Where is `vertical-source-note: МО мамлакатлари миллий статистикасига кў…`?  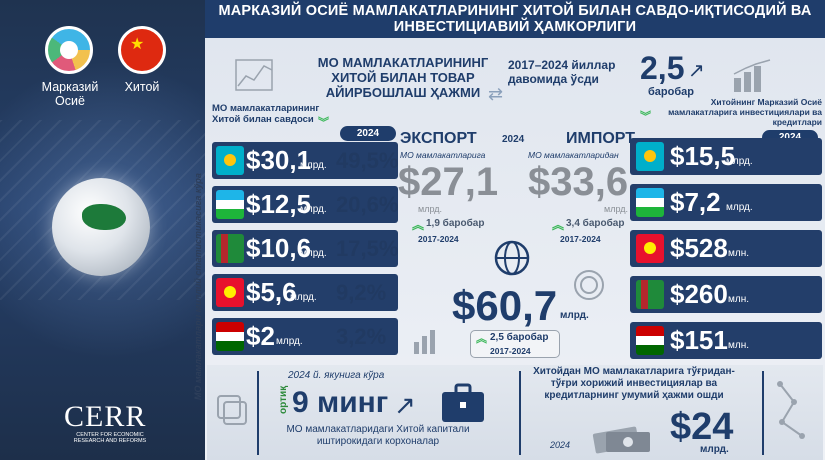
vertical-source-note: МО мамлакатлари миллий статистикасига кў… is located at coordinates (198, 286).